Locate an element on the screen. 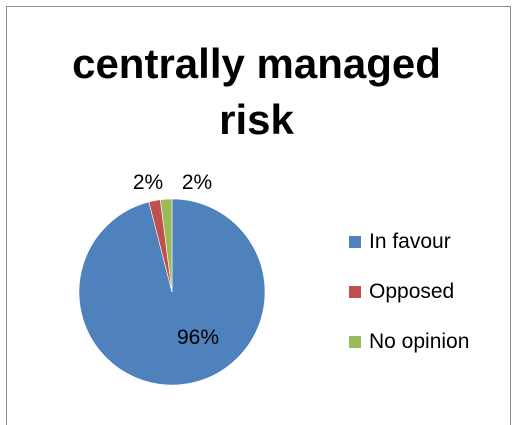  chart-legend: In favour Opposed No opinion is located at coordinates (409, 303).